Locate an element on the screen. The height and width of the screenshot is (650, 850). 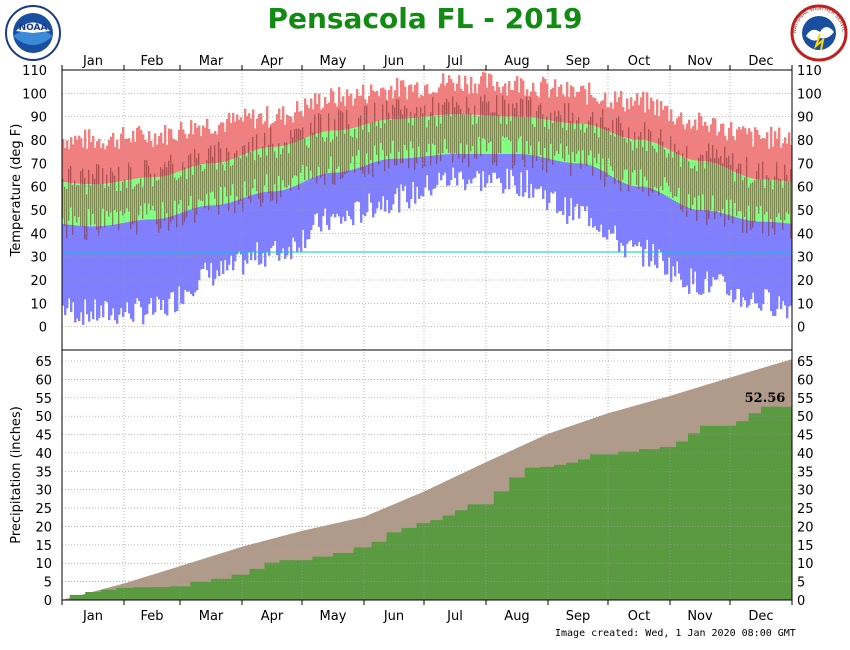
temp-ytick-right: 10 is located at coordinates (805, 304).